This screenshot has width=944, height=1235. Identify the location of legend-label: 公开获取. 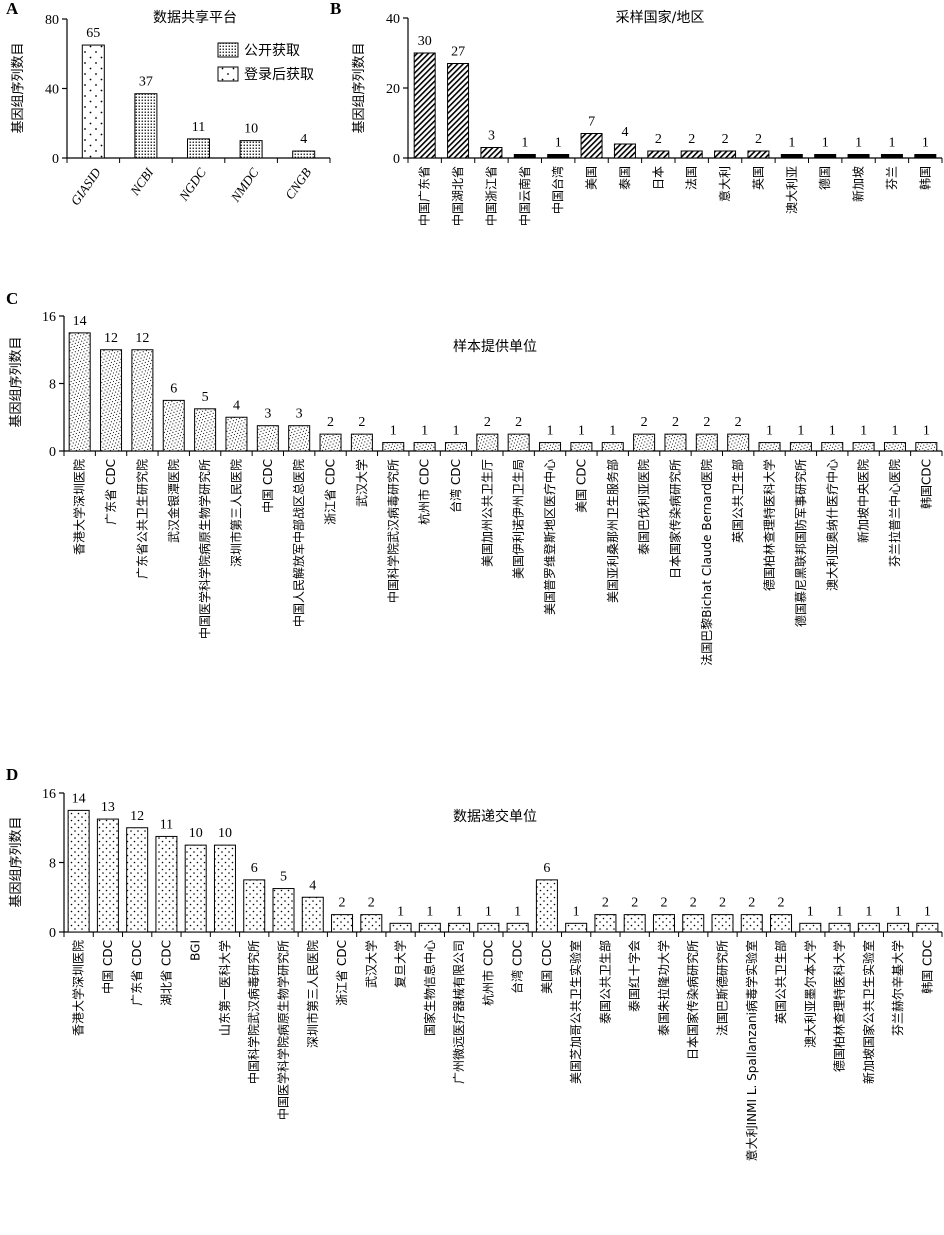
(272, 51).